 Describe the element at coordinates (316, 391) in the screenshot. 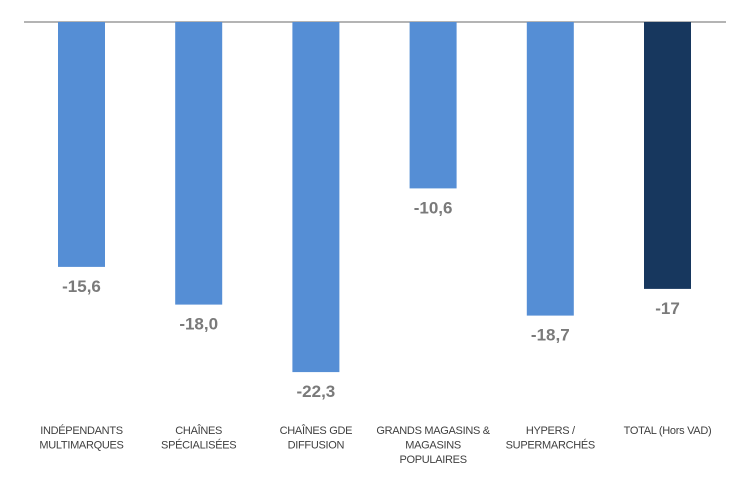

I see `value-label: -22,3` at that location.